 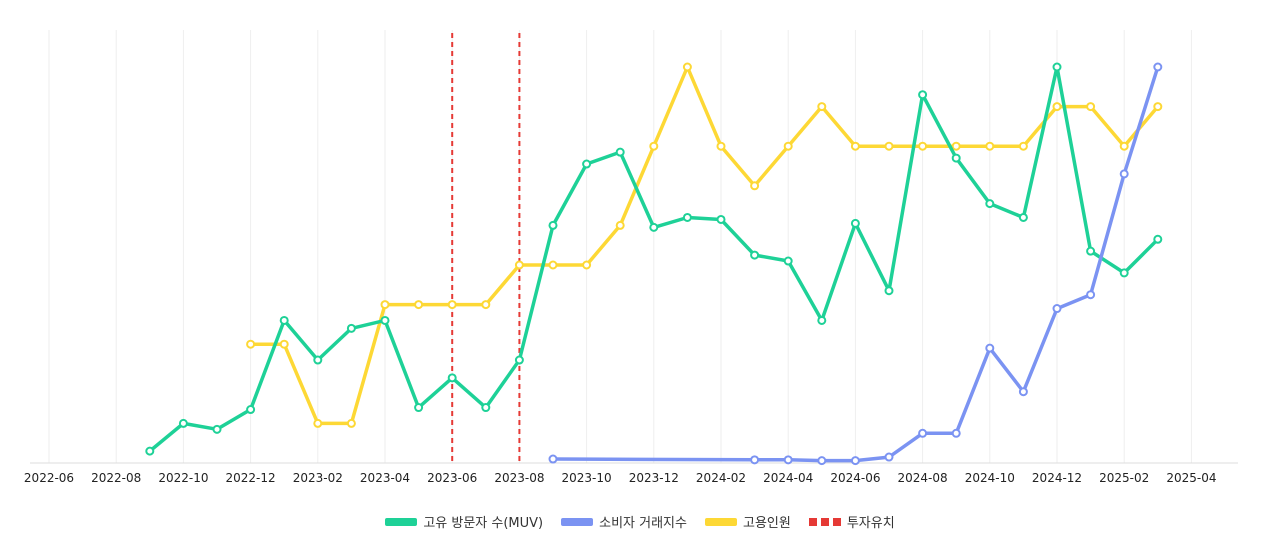 What do you see at coordinates (766, 523) in the screenshot?
I see `legend-label-employees: 고용인원` at bounding box center [766, 523].